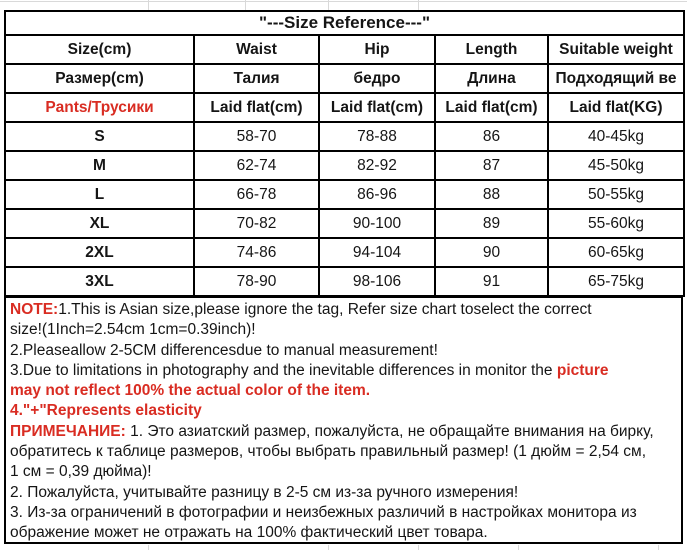 This screenshot has width=687, height=550. I want to click on col-header-length: Length, so click(491, 49).